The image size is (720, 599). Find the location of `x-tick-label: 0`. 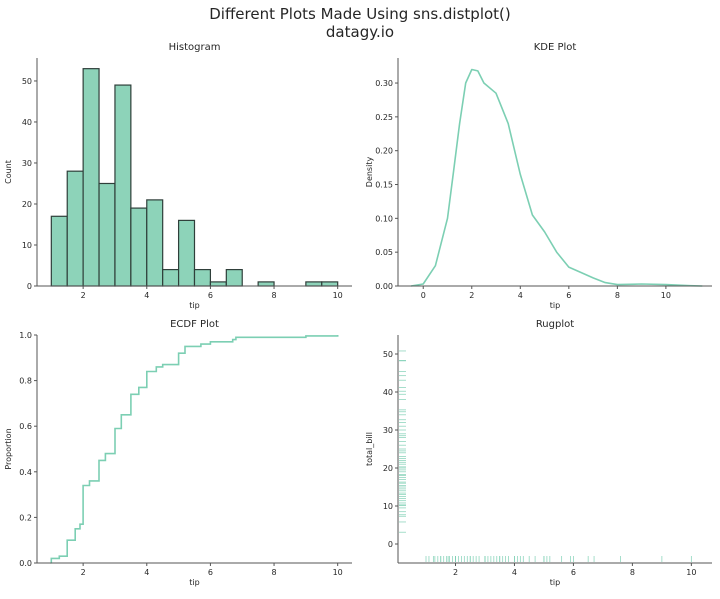

x-tick-label: 0 is located at coordinates (423, 295).